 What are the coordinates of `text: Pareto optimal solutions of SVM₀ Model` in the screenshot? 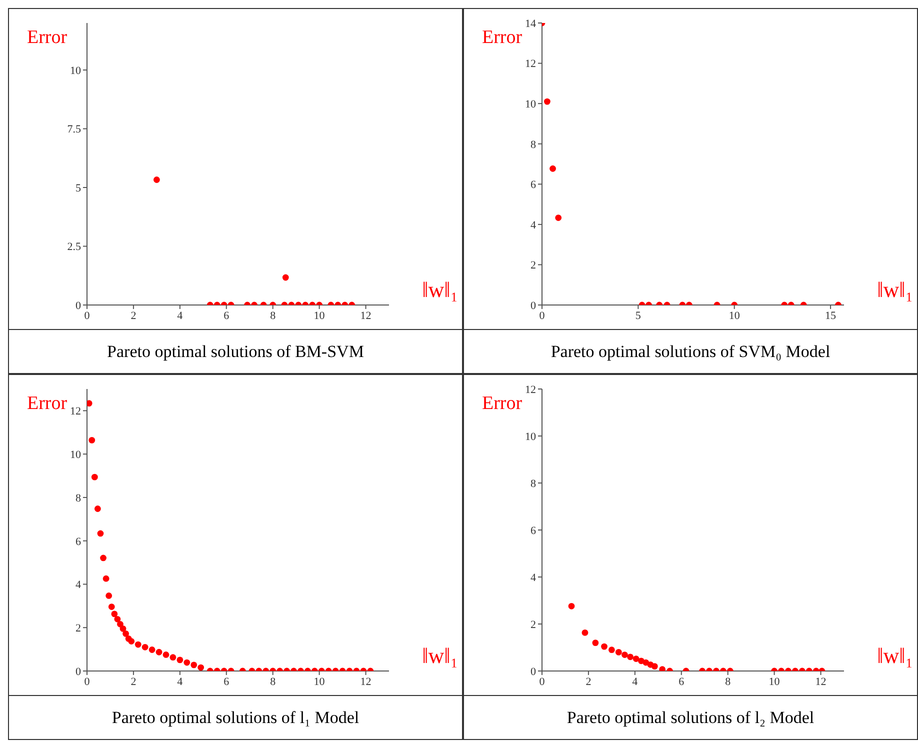 It's located at (690, 345).